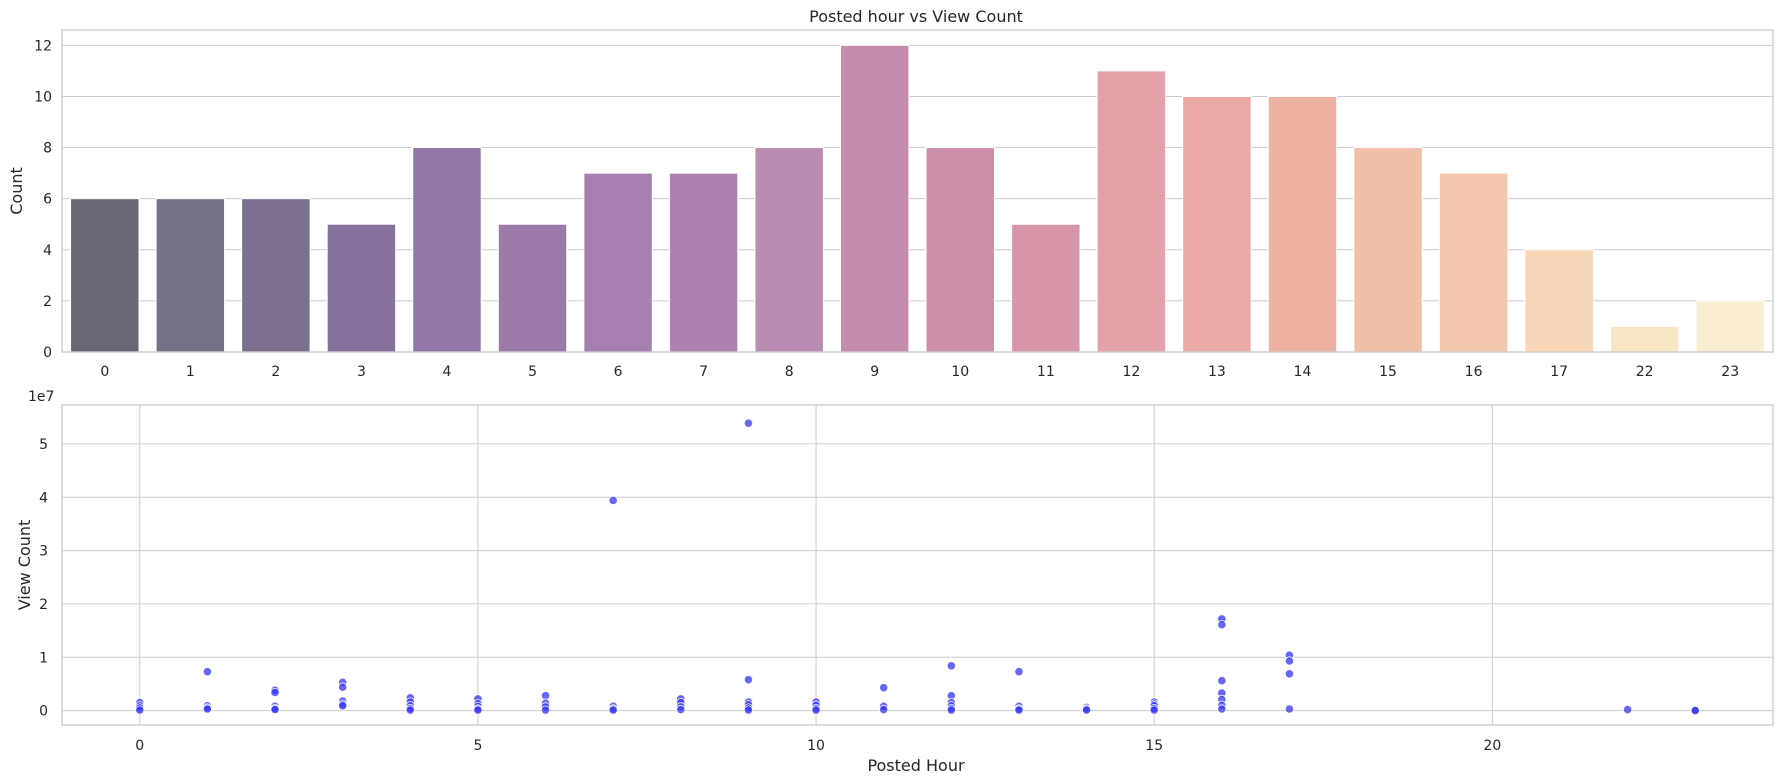  What do you see at coordinates (24, 565) in the screenshot?
I see `scatter-chart-y-axis-label: View Count` at bounding box center [24, 565].